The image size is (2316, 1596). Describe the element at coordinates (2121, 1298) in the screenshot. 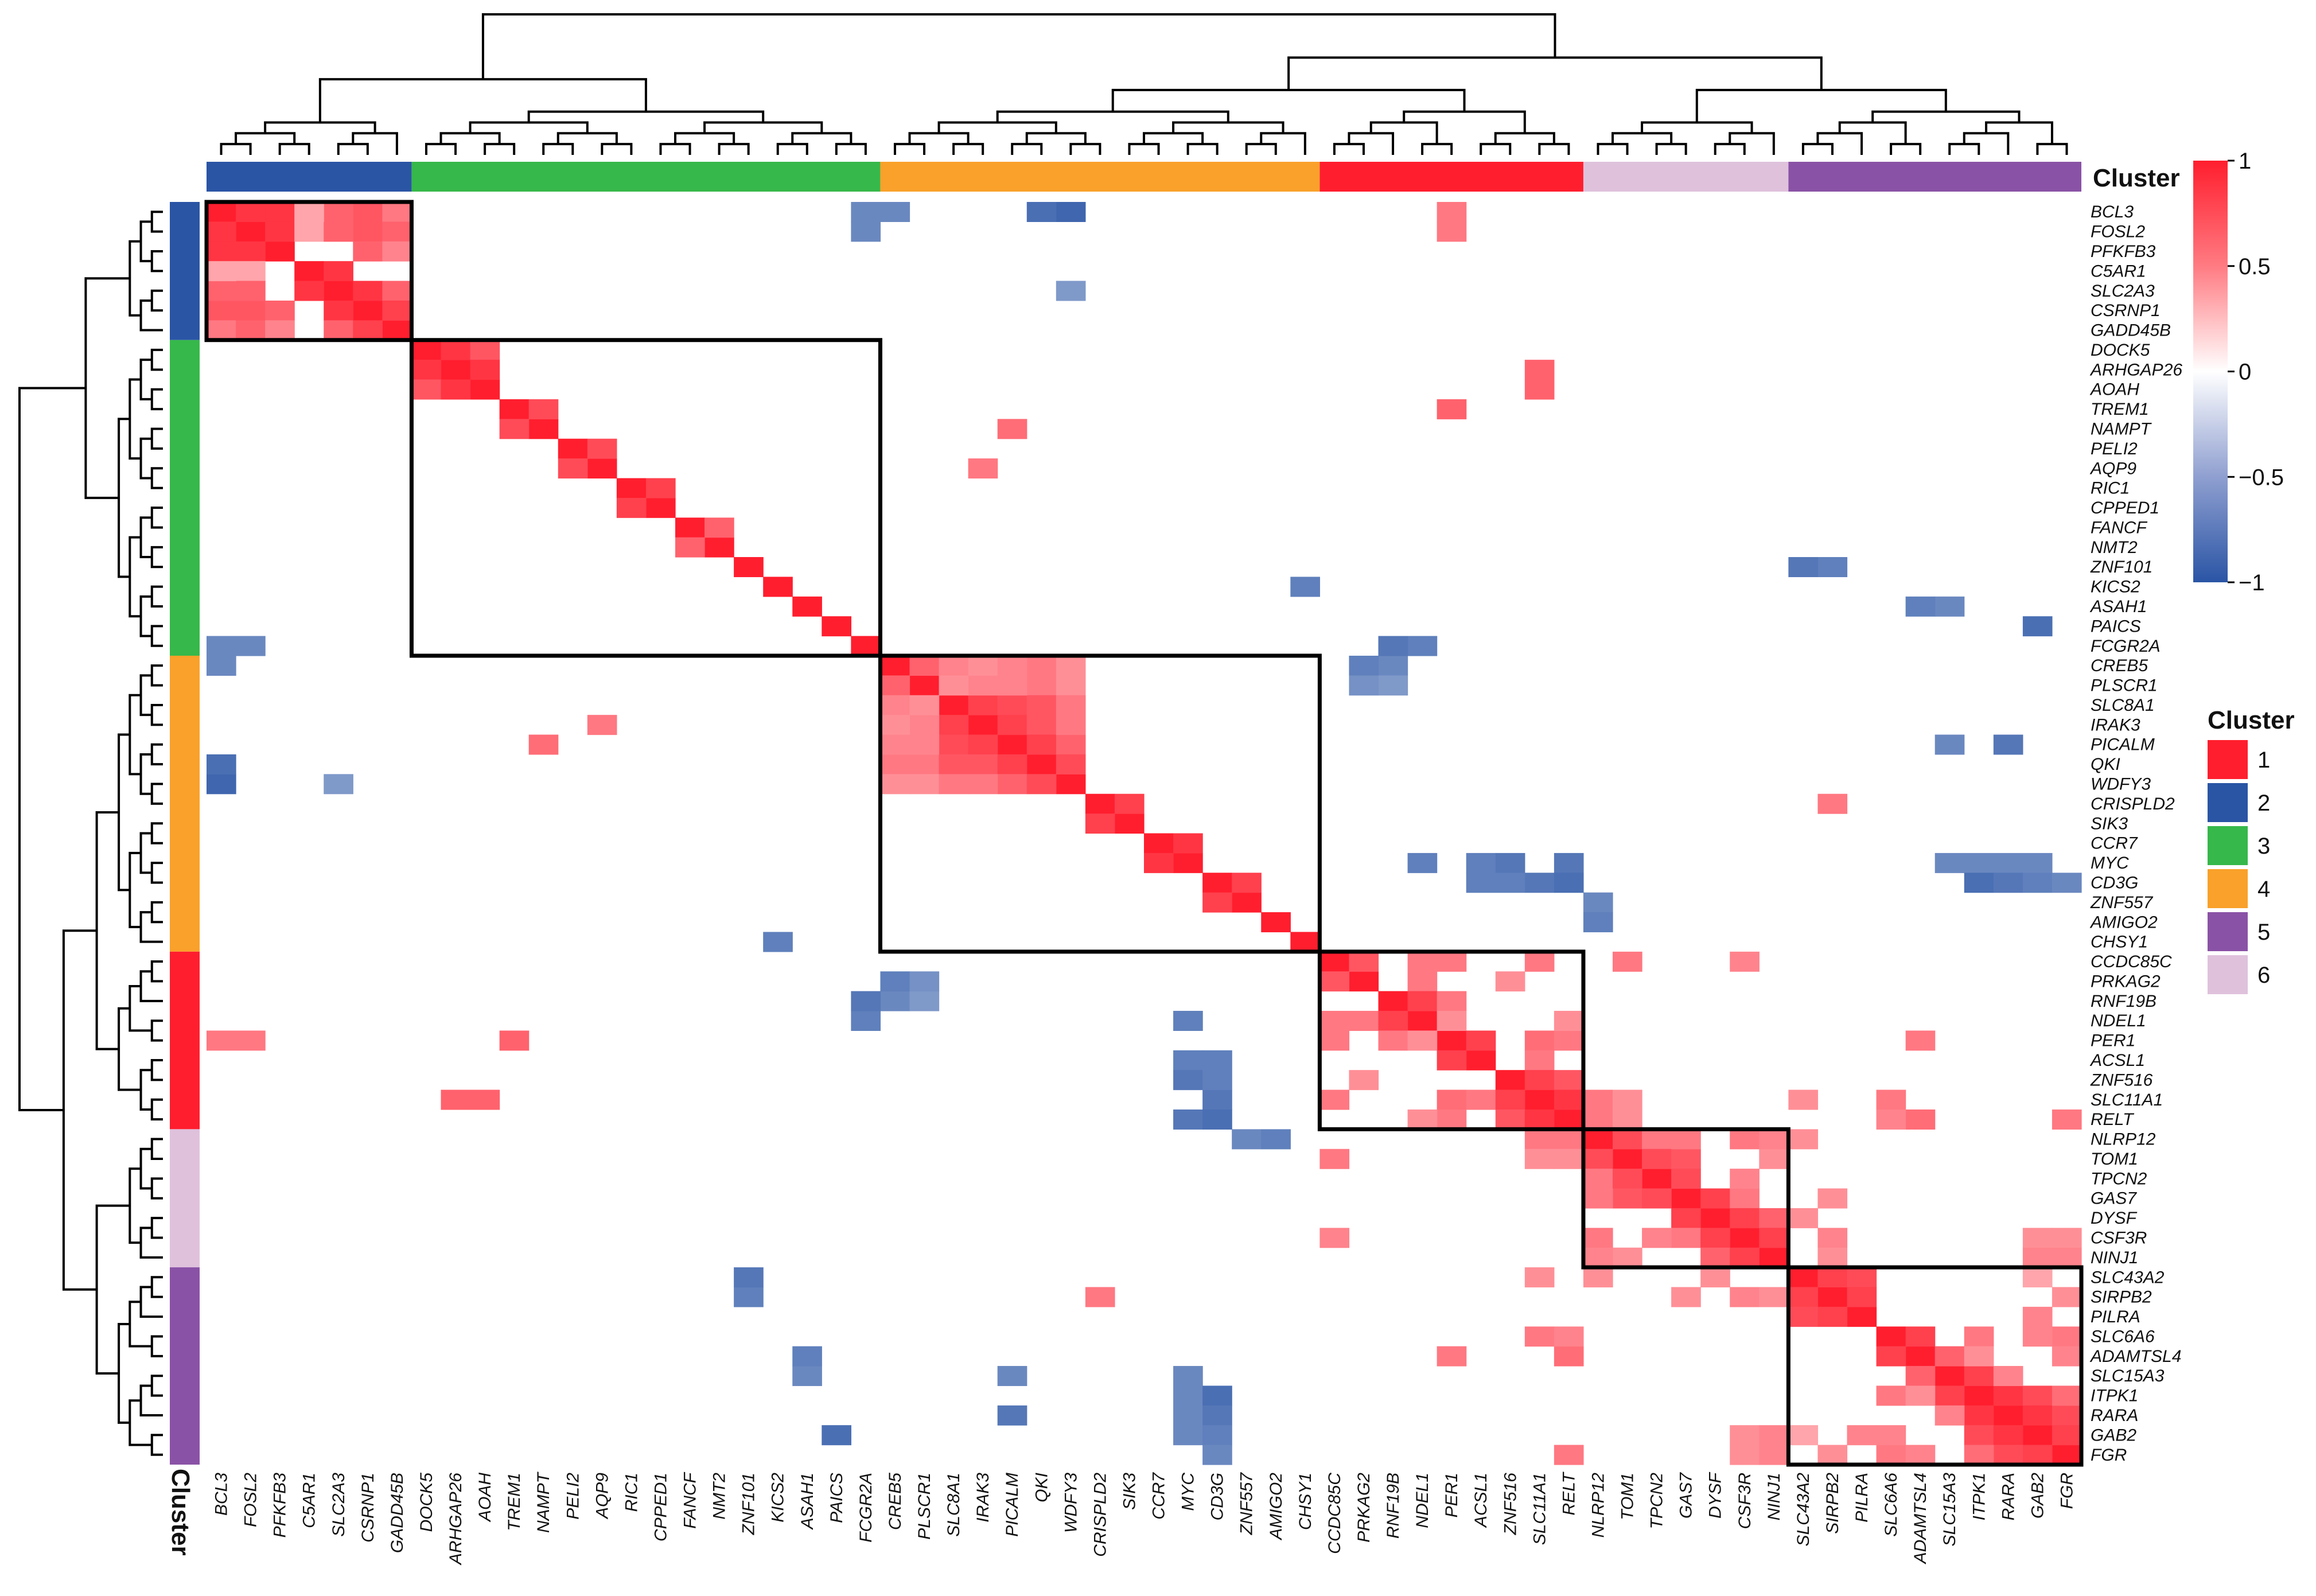

I see `row-label: SIRPB2` at that location.